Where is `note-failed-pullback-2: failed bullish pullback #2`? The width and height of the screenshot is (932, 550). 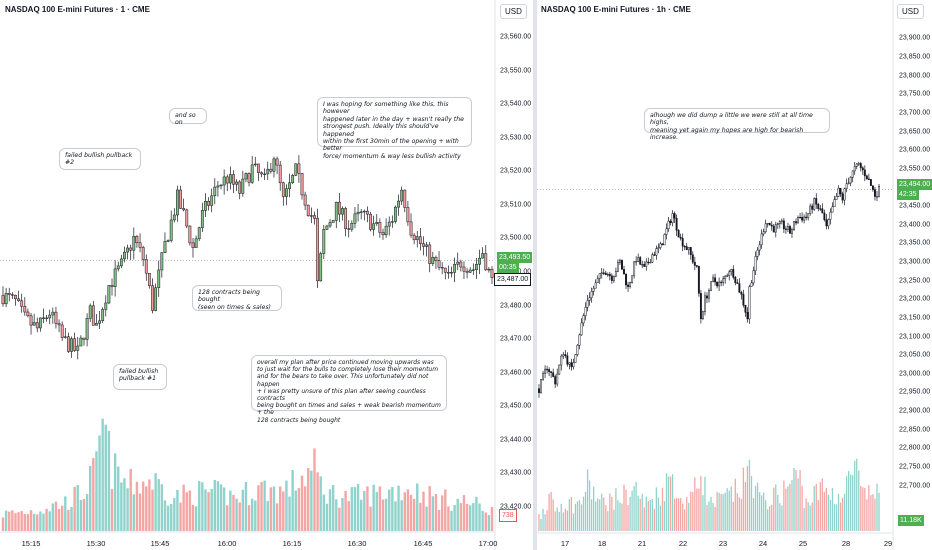
note-failed-pullback-2: failed bullish pullback #2 is located at coordinates (100, 159).